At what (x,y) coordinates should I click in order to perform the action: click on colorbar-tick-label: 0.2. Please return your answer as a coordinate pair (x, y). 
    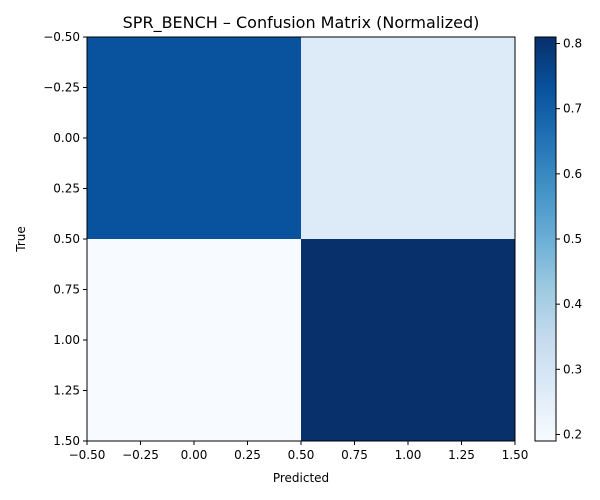
    Looking at the image, I should click on (572, 434).